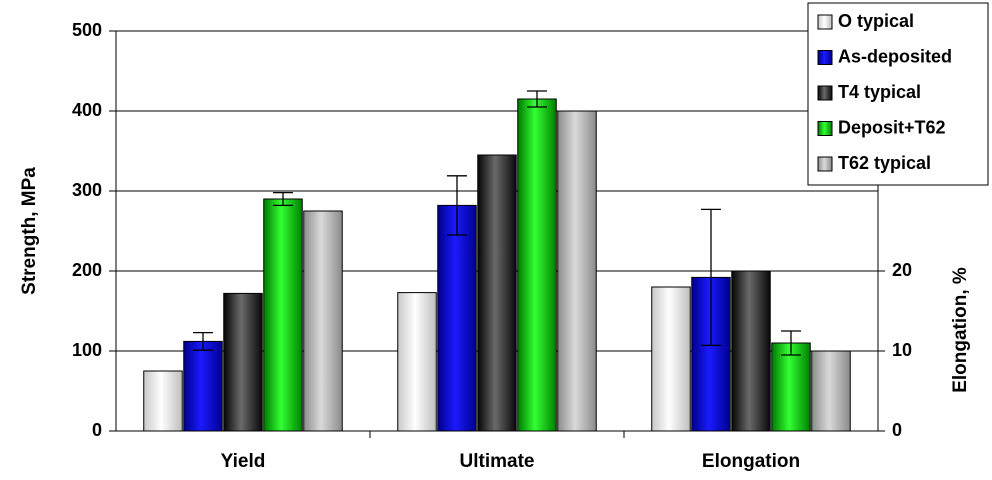  What do you see at coordinates (831, 391) in the screenshot?
I see `bar-t62-typical-elongation` at bounding box center [831, 391].